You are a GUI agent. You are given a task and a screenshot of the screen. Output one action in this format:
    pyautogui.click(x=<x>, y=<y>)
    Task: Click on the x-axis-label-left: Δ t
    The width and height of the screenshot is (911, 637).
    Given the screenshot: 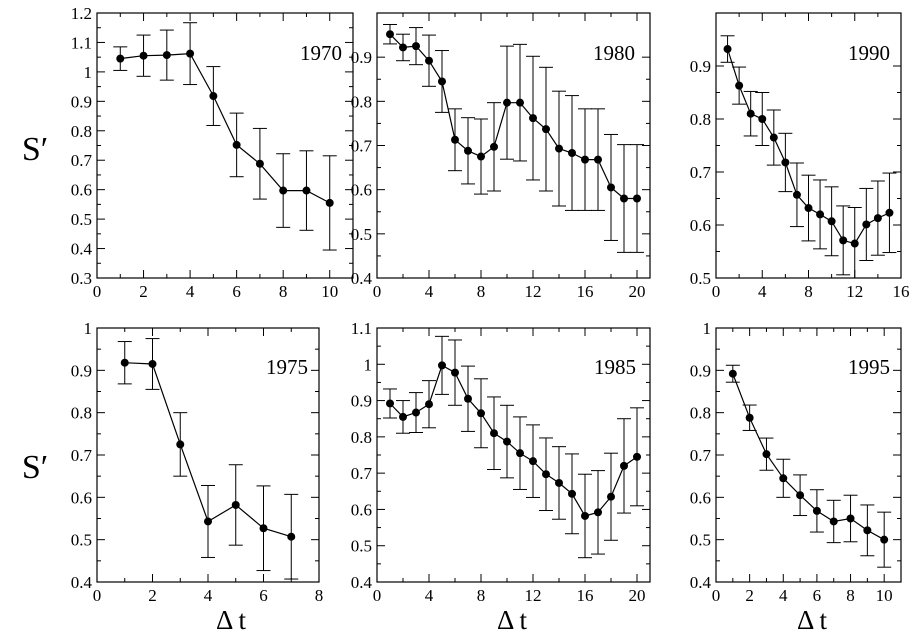 What is the action you would take?
    pyautogui.click(x=231, y=620)
    